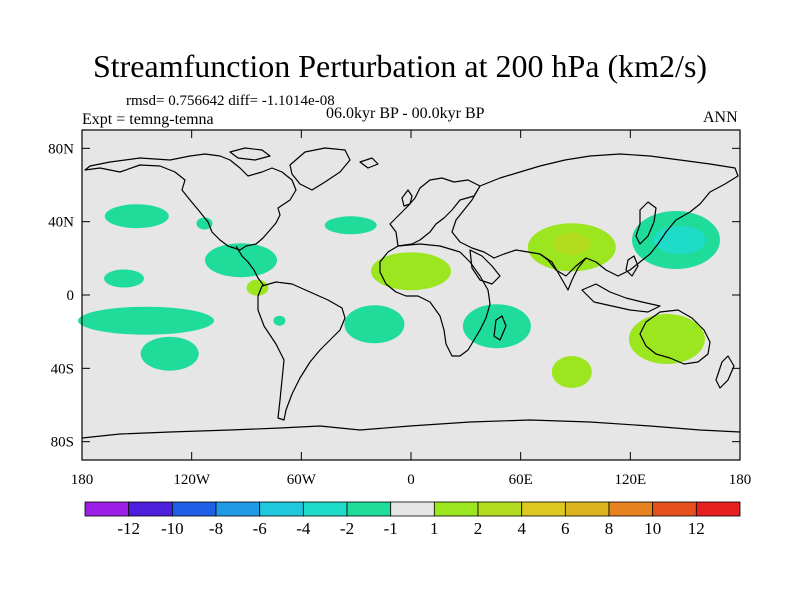 The width and height of the screenshot is (800, 600). What do you see at coordinates (521, 480) in the screenshot?
I see `x-tick-label: 60E` at bounding box center [521, 480].